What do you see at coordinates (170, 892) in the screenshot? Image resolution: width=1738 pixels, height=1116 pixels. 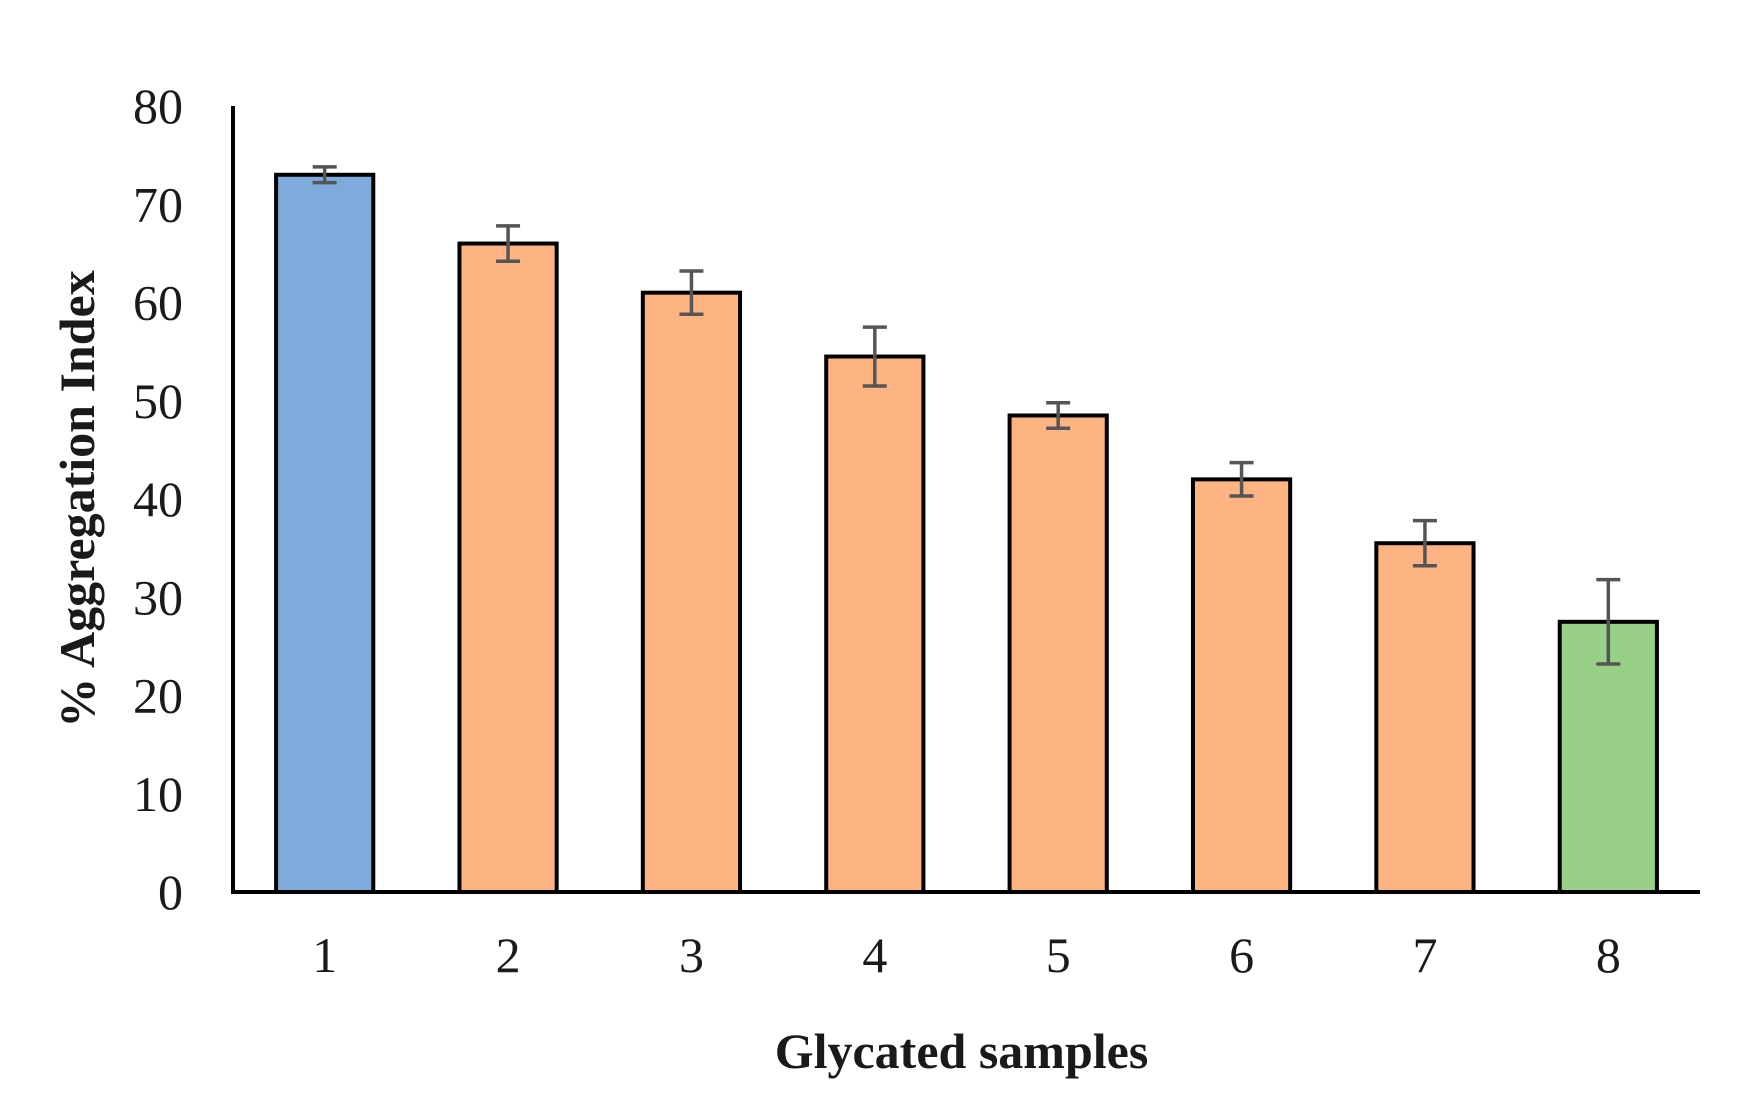 I see `y-tick-label: 0` at bounding box center [170, 892].